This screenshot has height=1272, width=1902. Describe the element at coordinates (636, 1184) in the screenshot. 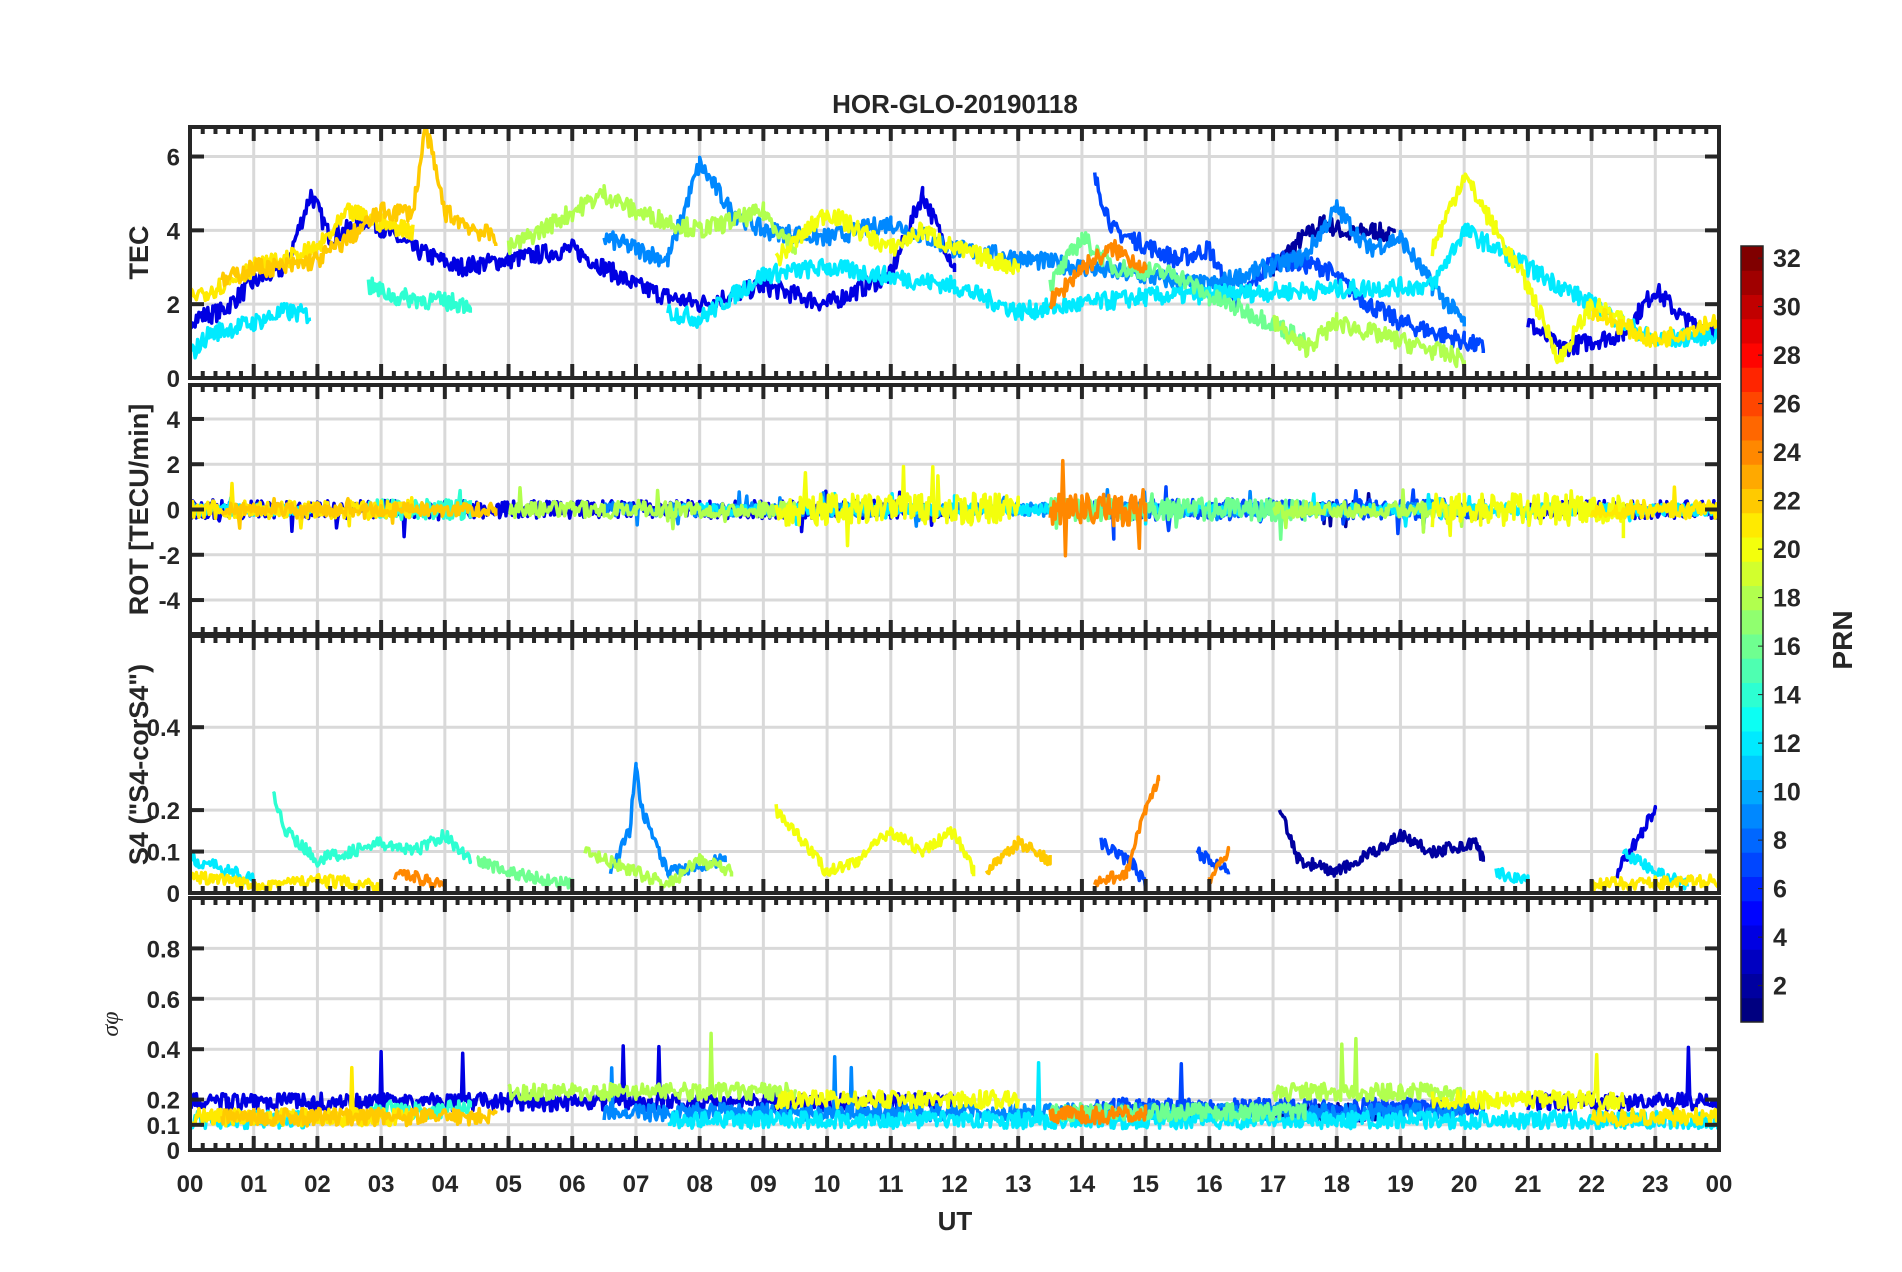

I see `x-tick-label: 07` at that location.